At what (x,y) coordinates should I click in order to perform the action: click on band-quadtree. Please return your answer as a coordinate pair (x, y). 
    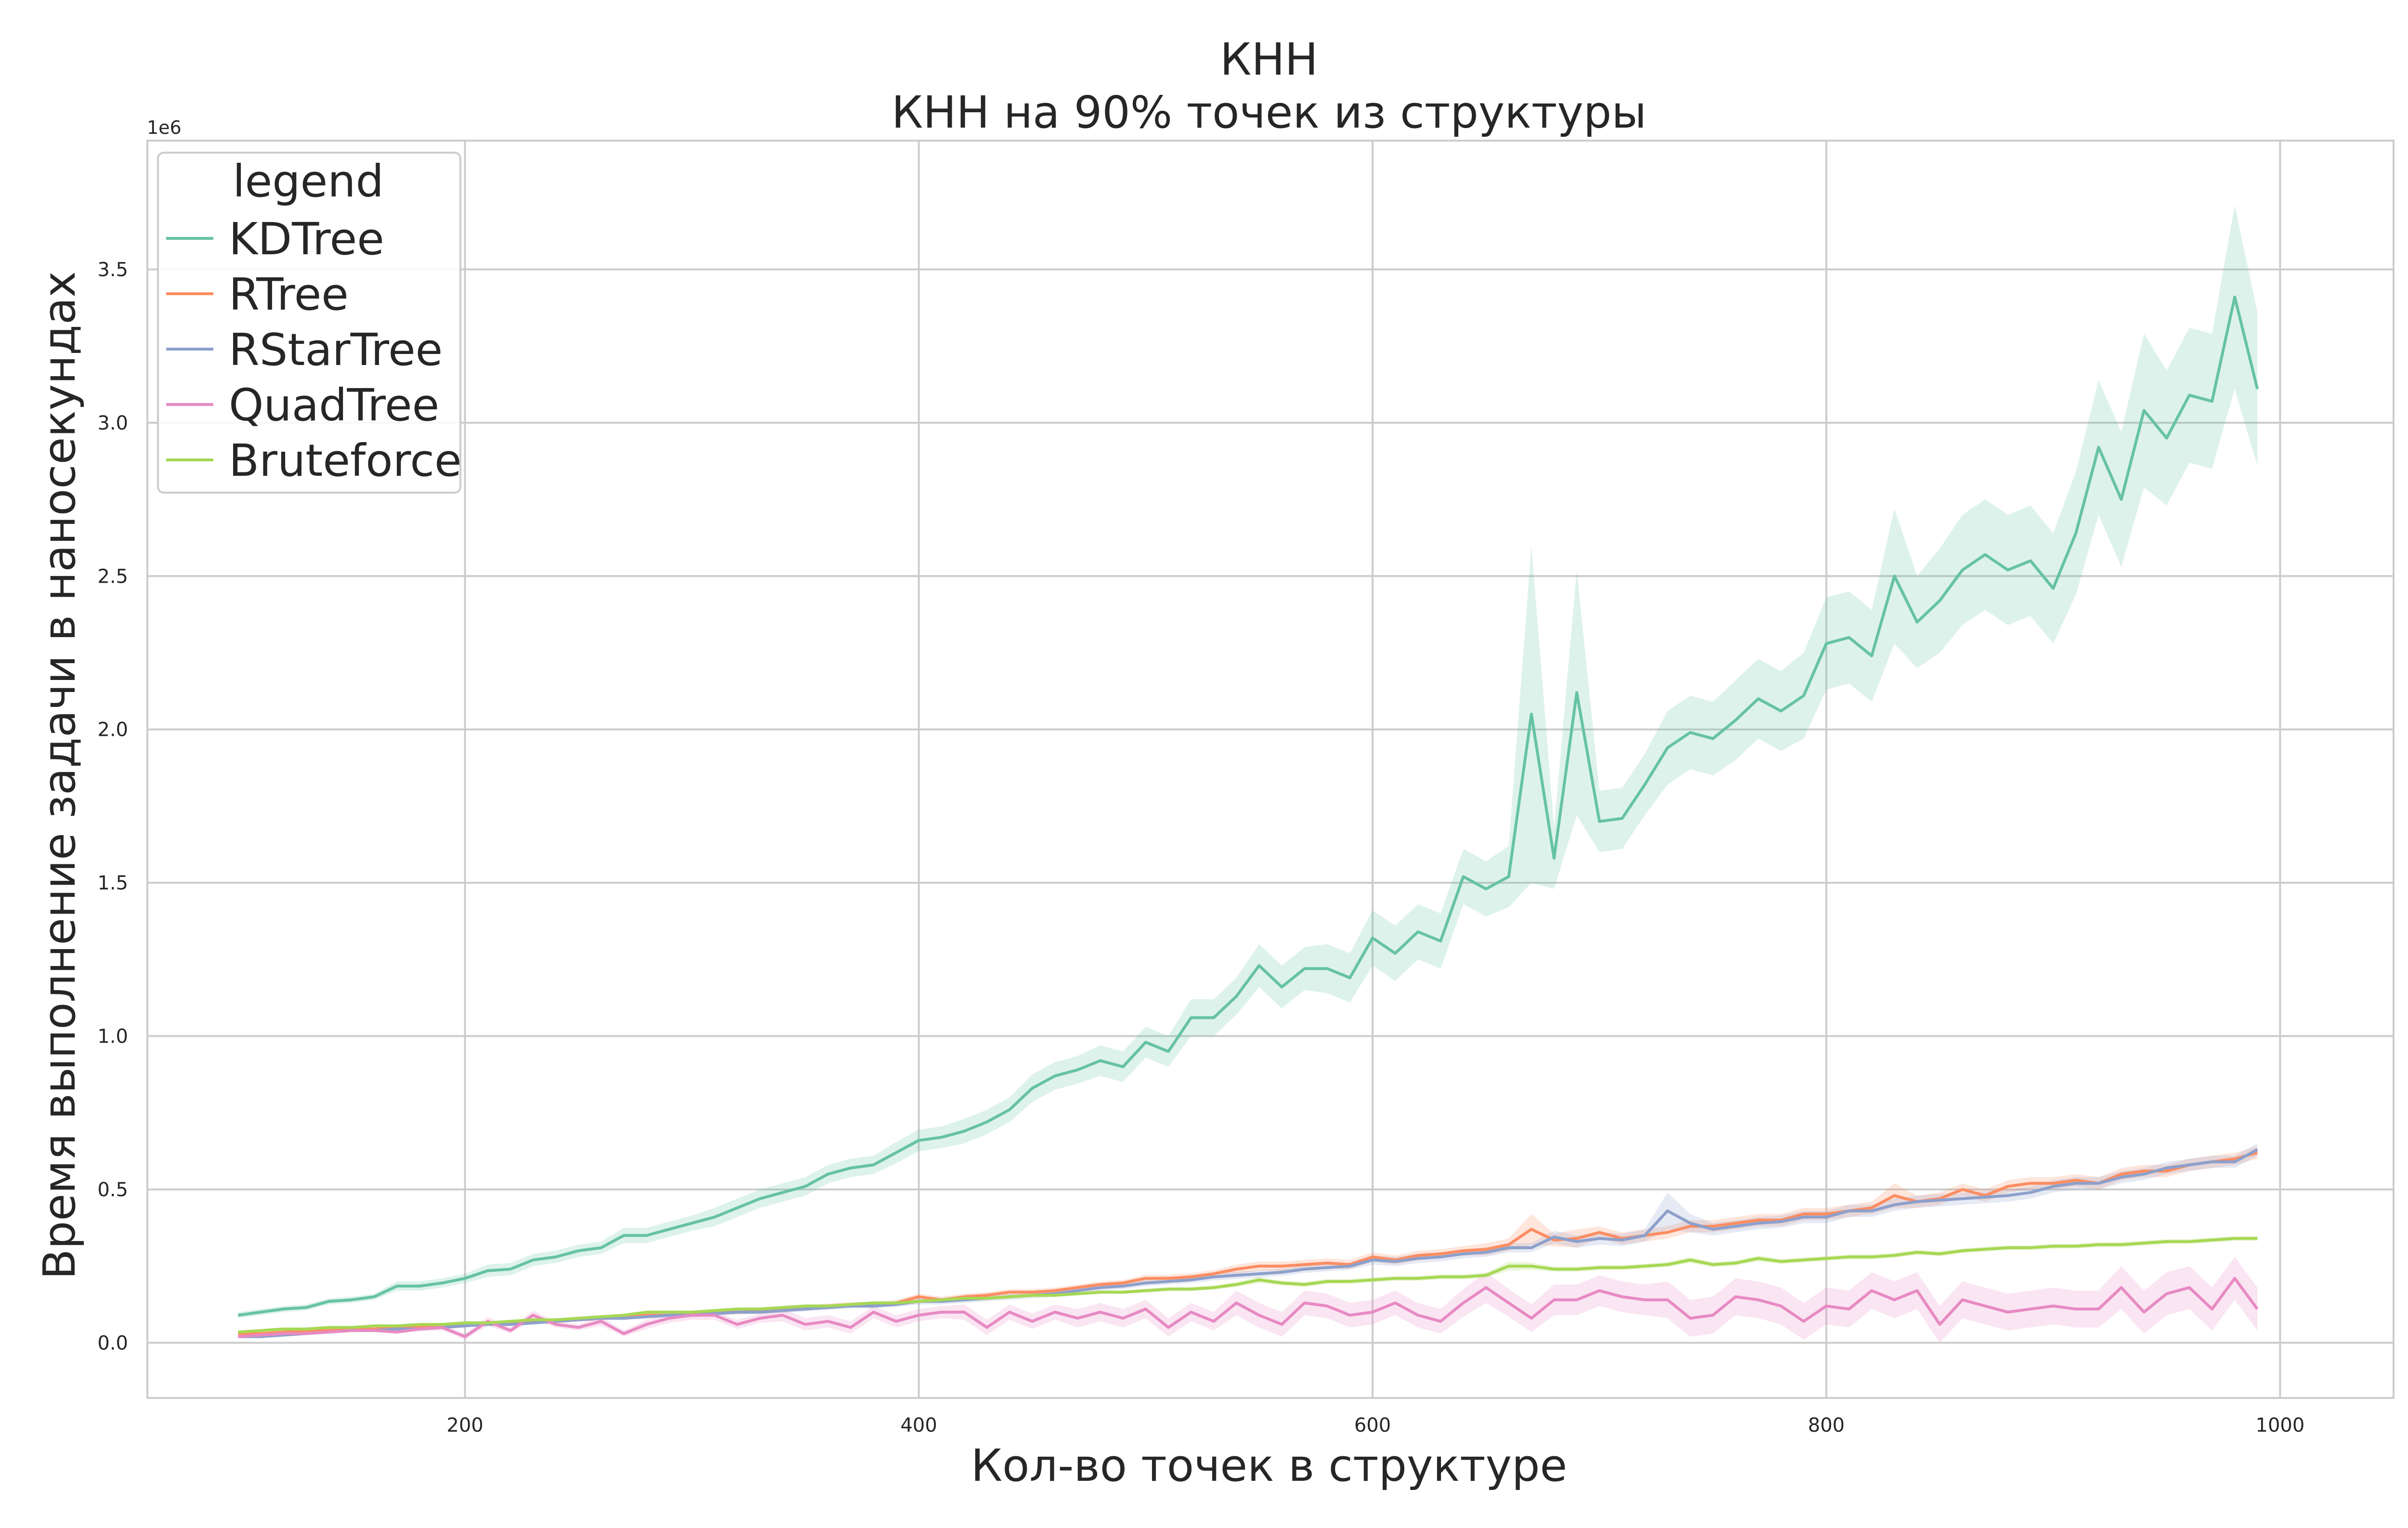
    Looking at the image, I should click on (1248, 1300).